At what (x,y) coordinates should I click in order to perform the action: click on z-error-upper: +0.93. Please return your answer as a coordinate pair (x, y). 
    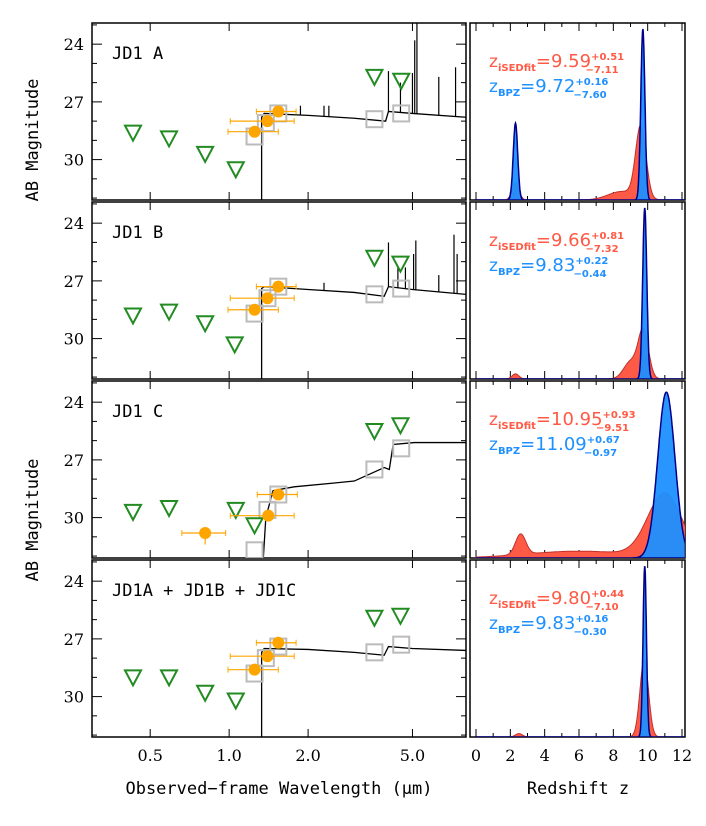
    Looking at the image, I should click on (619, 415).